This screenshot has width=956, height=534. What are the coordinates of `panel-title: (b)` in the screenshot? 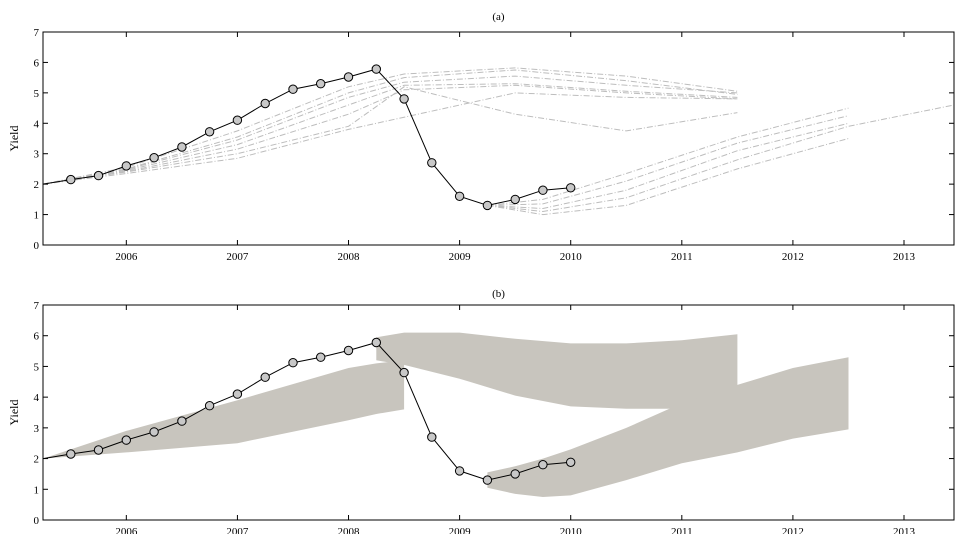 It's located at (498, 294).